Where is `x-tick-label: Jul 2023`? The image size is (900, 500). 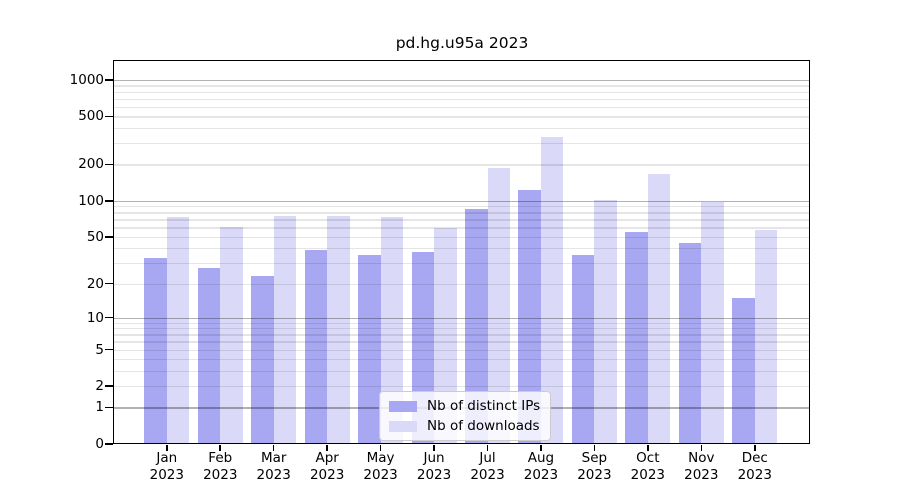 x-tick-label: Jul 2023 is located at coordinates (487, 466).